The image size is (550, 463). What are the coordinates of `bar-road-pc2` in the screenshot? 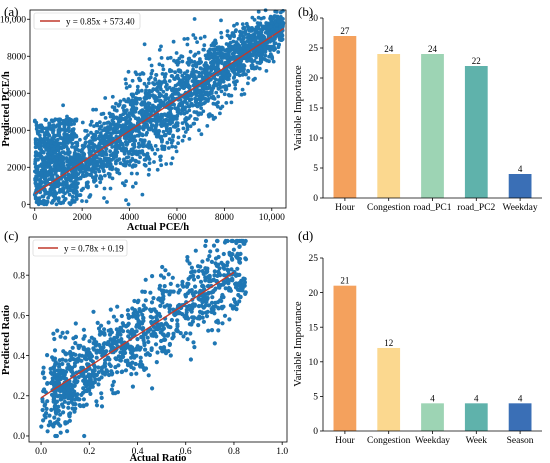 It's located at (476, 132).